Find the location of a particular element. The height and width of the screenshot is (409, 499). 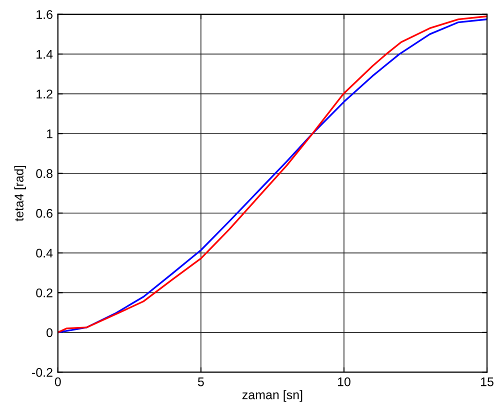

y-tick-label: 0.4 is located at coordinates (44, 253).